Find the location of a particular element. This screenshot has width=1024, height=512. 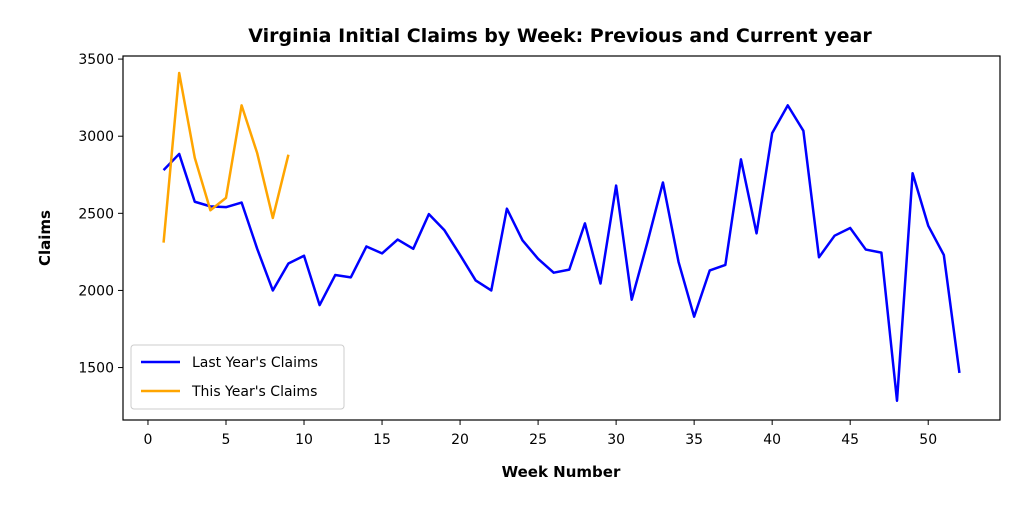

x-tick-label: 35 is located at coordinates (694, 440).